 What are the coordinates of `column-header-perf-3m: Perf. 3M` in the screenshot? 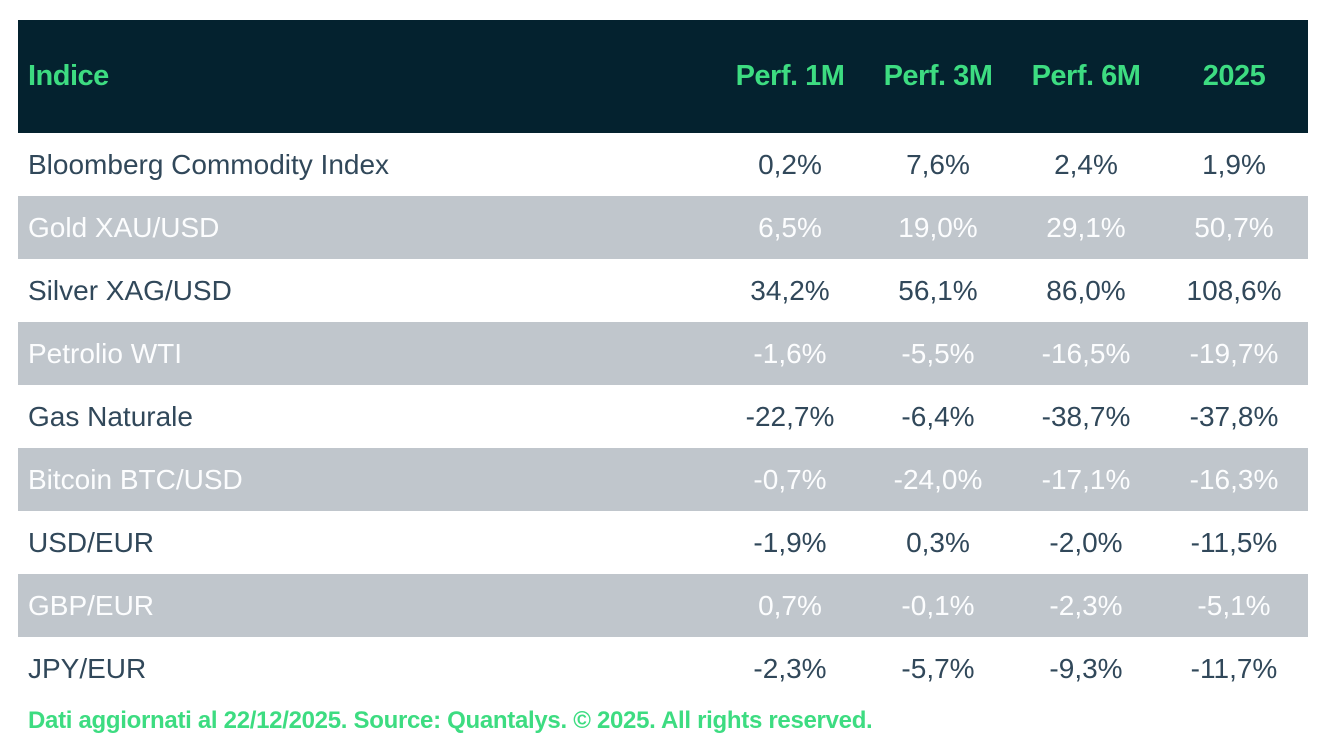 It's located at (938, 76).